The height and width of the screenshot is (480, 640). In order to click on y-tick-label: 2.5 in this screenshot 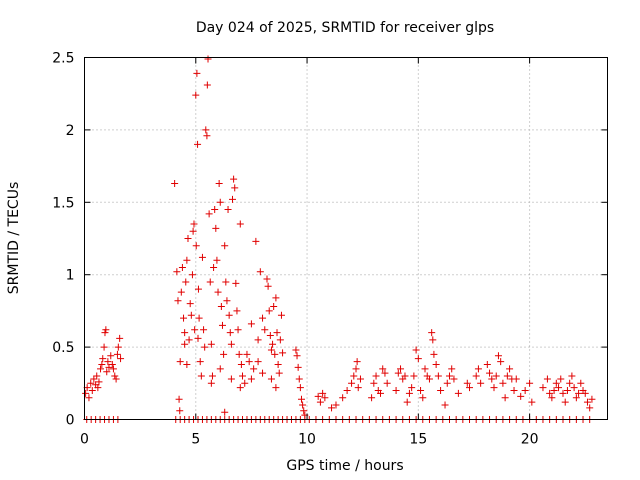, I will do `click(63, 59)`.